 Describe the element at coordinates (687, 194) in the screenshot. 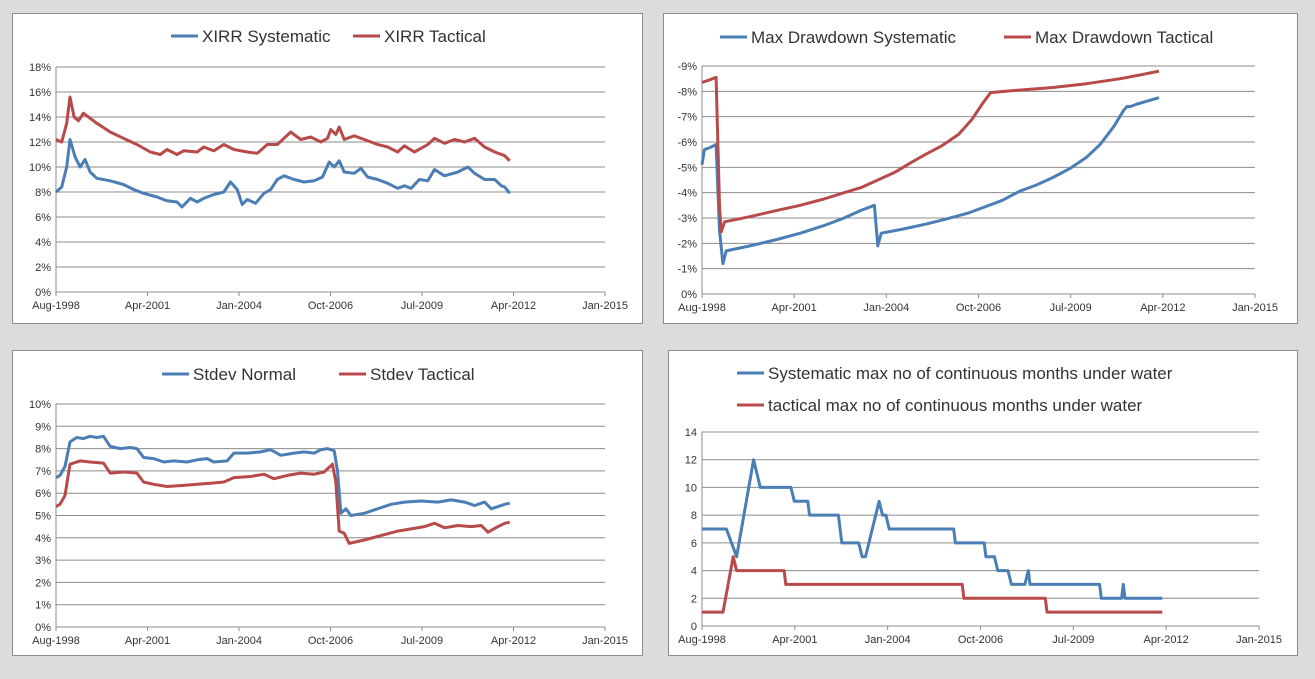

I see `y-tick-label: -4%` at that location.